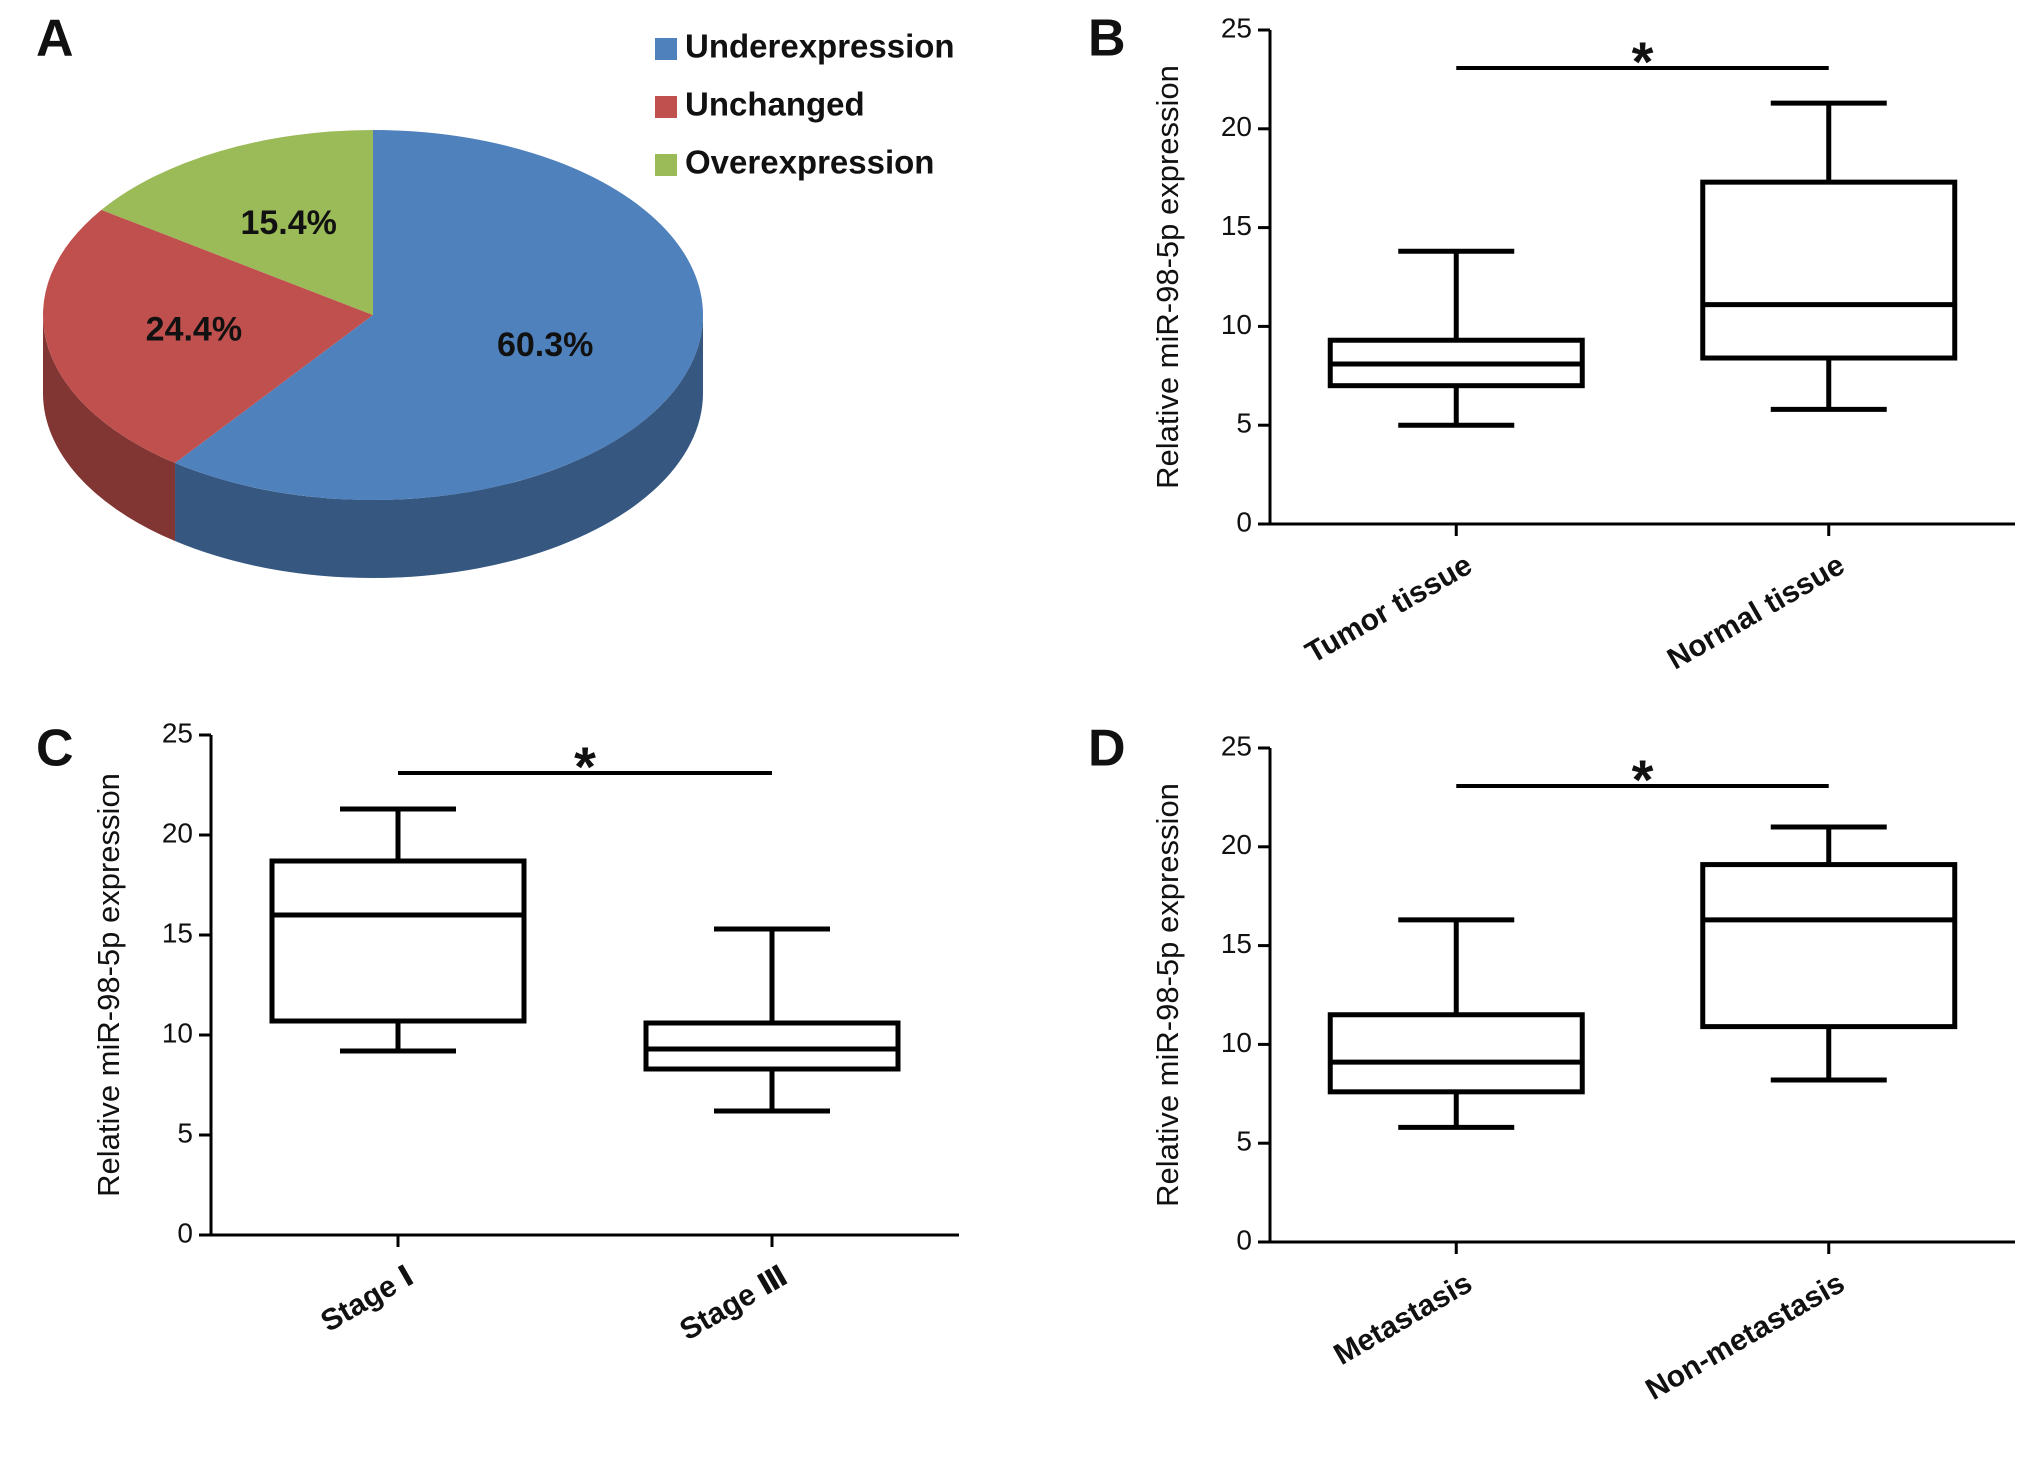  I want to click on x-tick-label: Non-metastasis, so click(1745, 1336).